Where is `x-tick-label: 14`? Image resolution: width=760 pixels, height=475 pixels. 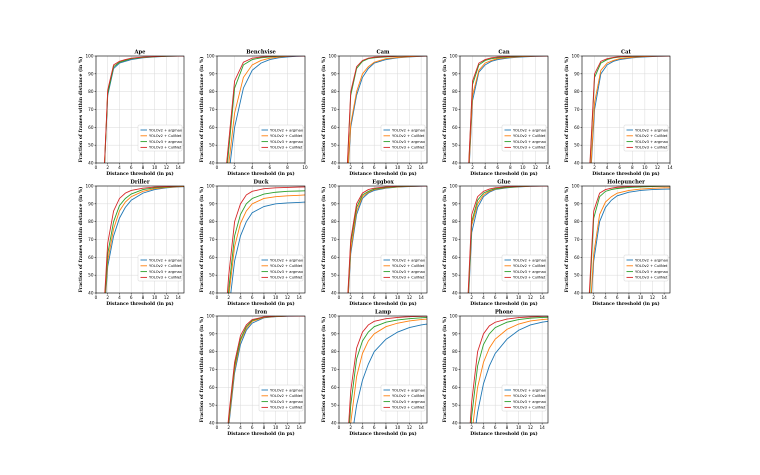
x-tick-label: 14 is located at coordinates (542, 427).